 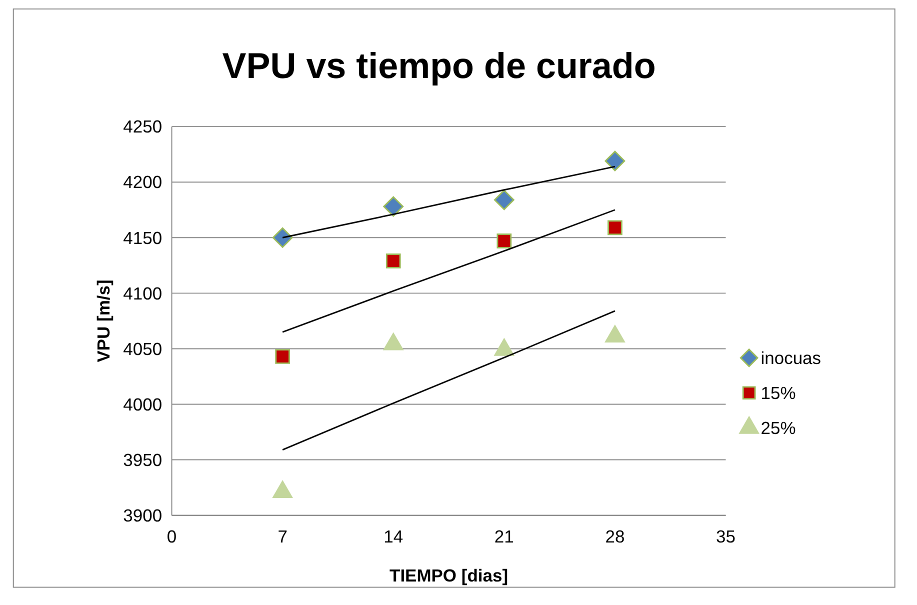 I want to click on x-tick-label: 0, so click(x=171, y=536).